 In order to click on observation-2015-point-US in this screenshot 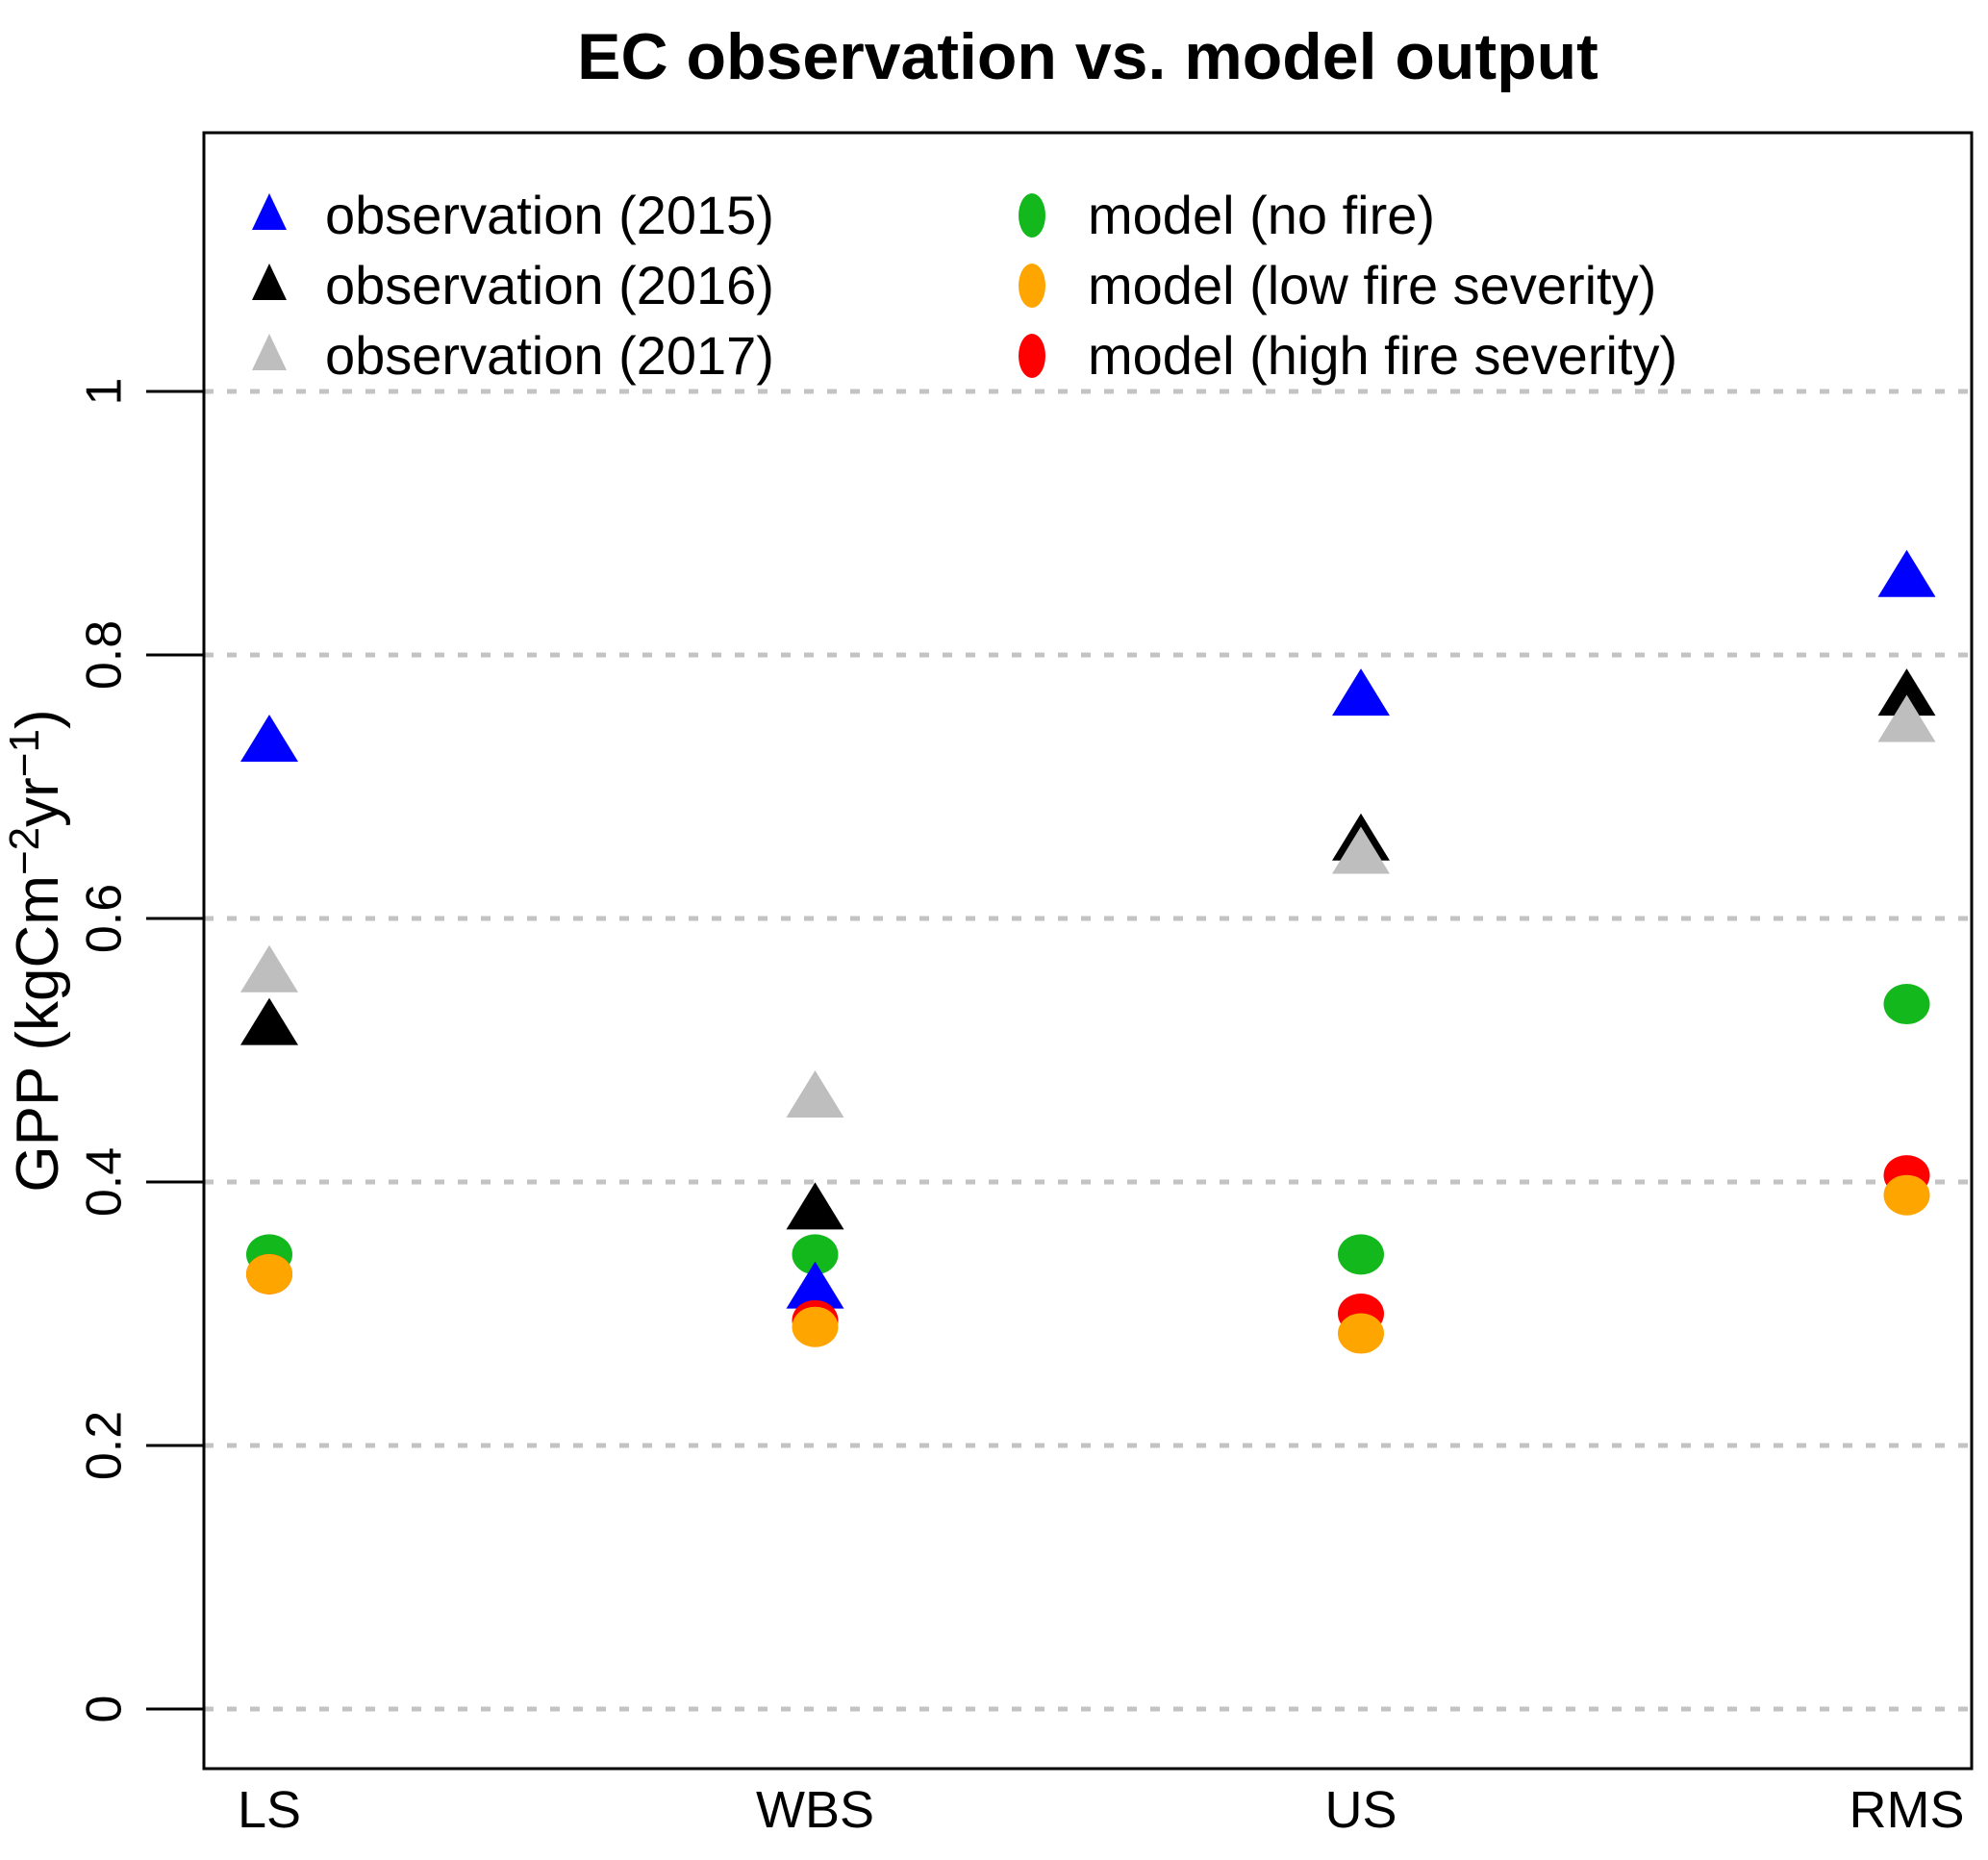, I will do `click(1361, 692)`.